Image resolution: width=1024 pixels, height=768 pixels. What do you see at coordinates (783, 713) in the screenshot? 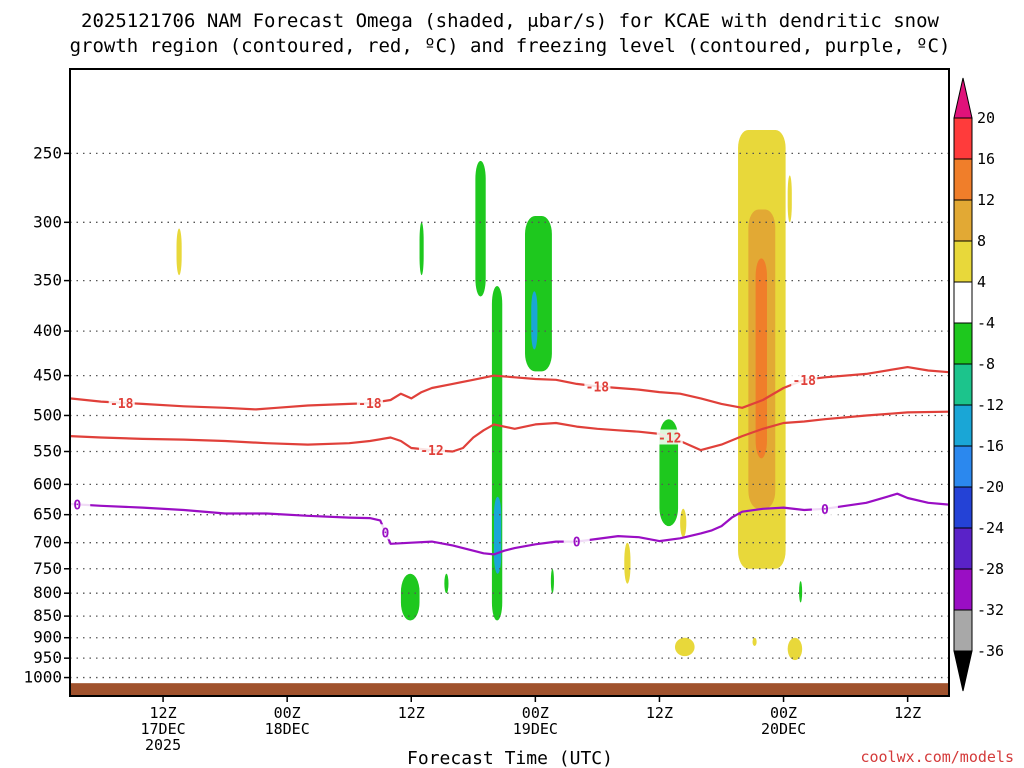
I see `x-tick-label-66-0: 00Z` at bounding box center [783, 713].